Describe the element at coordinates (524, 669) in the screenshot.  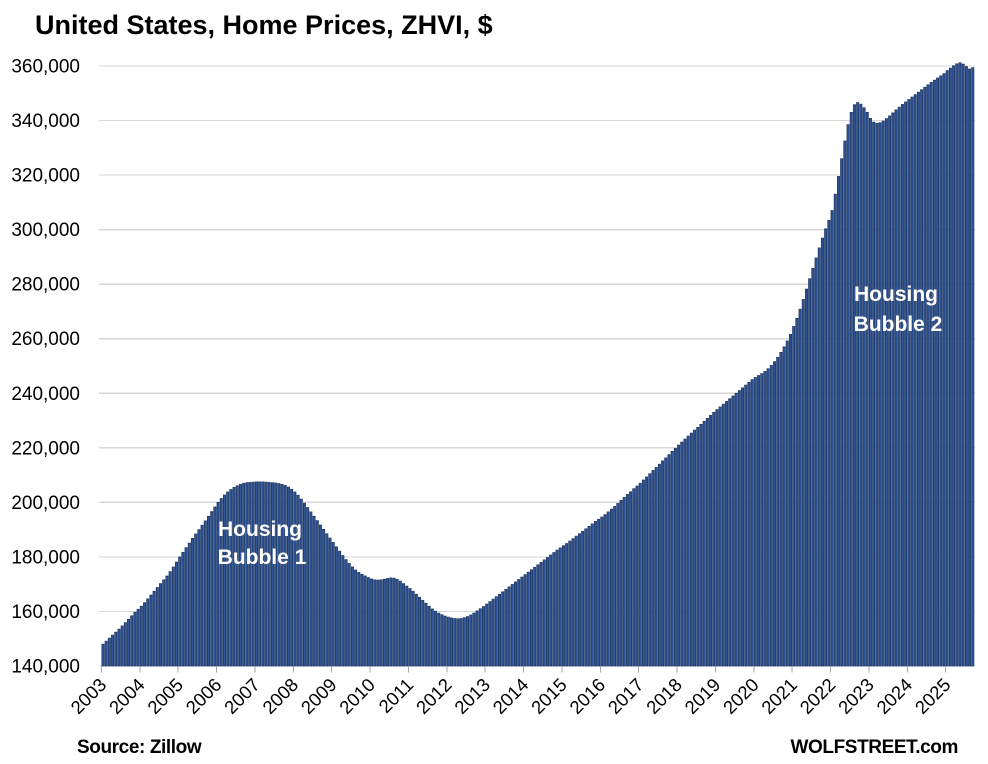
I see `x-axis-ticks` at that location.